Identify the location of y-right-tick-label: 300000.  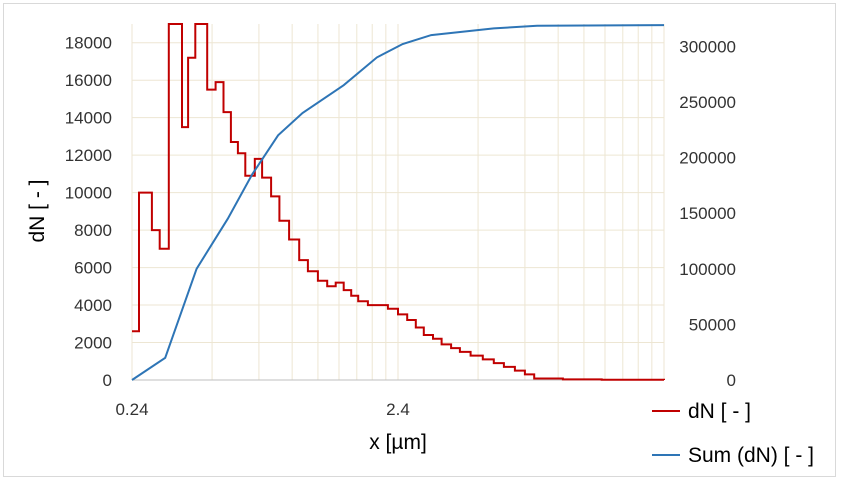
(707, 46).